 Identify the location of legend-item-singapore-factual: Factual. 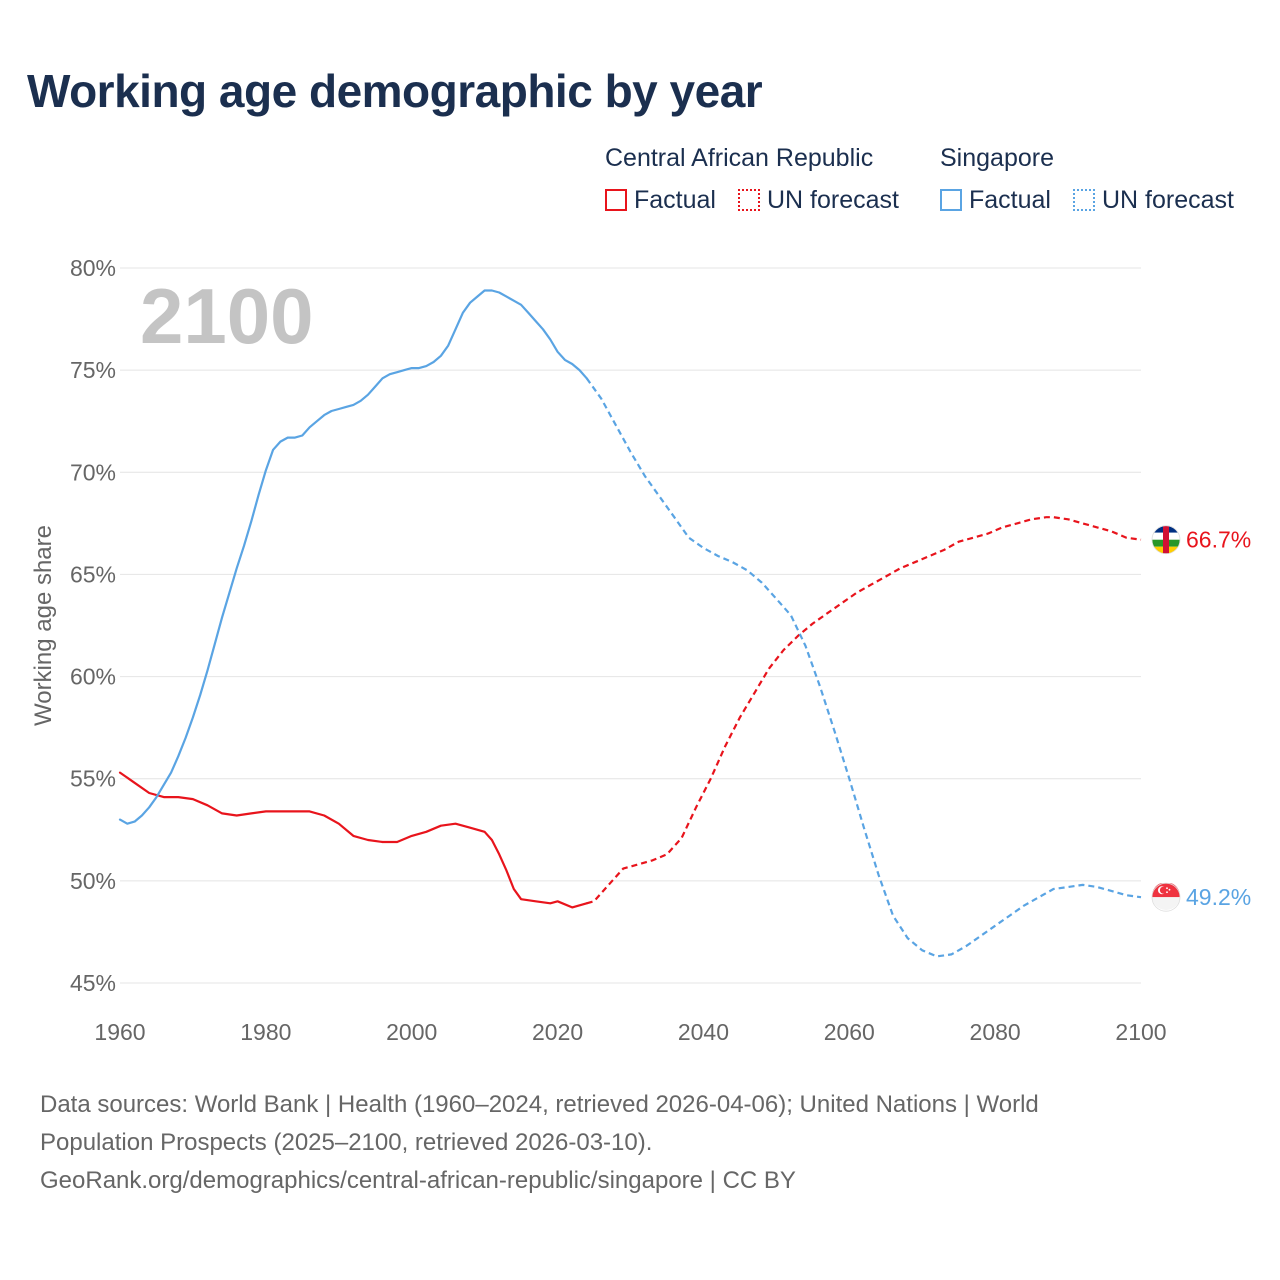
(995, 200).